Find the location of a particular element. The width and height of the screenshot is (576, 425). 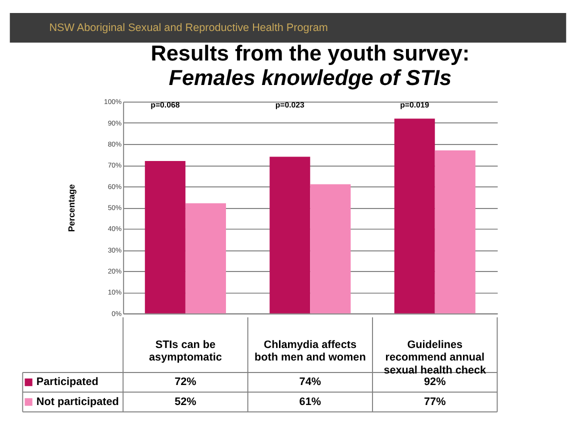

data-label: 74% is located at coordinates (310, 382).